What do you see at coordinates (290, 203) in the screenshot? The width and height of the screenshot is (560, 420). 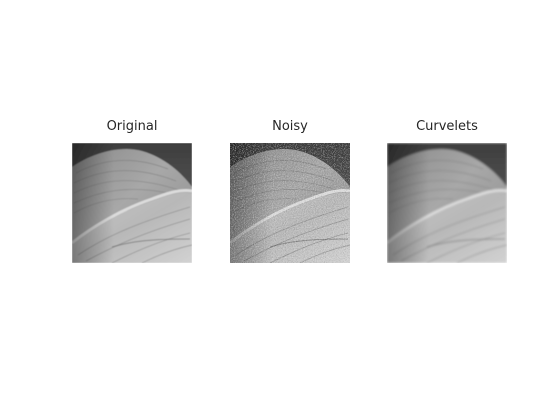 I see `noisy-shell-image` at bounding box center [290, 203].